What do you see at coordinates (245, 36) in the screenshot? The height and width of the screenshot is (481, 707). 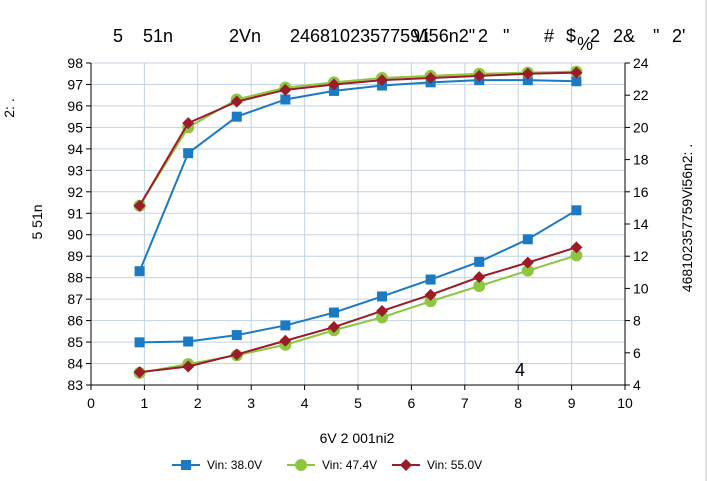 I see `title-fragment: 2Vn` at bounding box center [245, 36].